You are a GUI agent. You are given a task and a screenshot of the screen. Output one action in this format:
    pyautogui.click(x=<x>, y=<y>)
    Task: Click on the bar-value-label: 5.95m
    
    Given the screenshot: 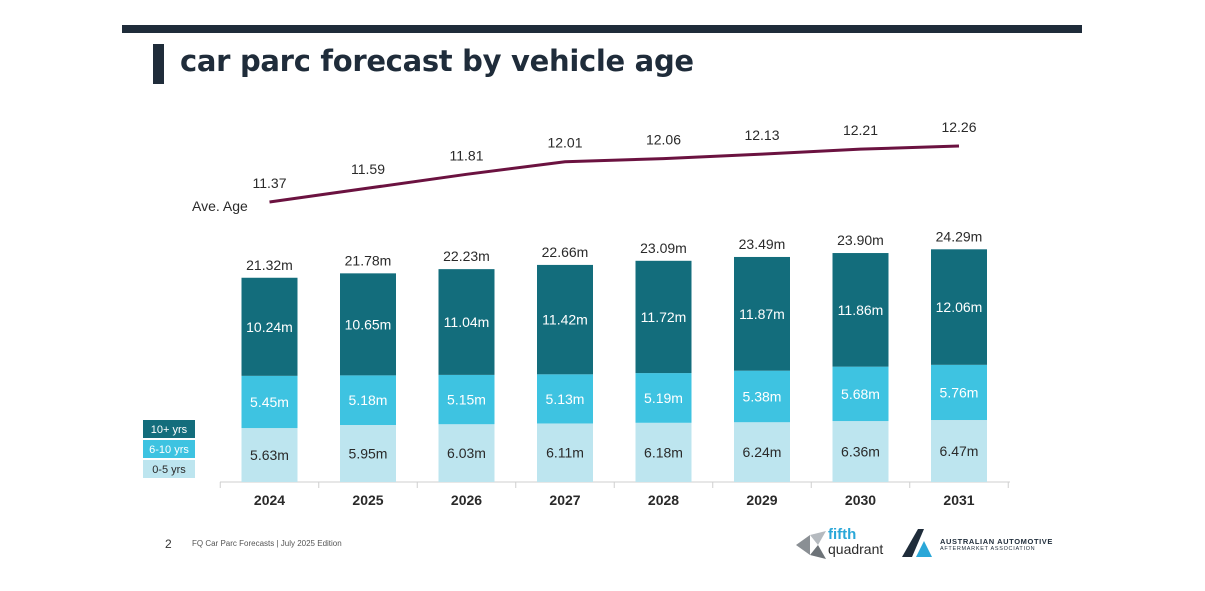 What is the action you would take?
    pyautogui.click(x=368, y=453)
    